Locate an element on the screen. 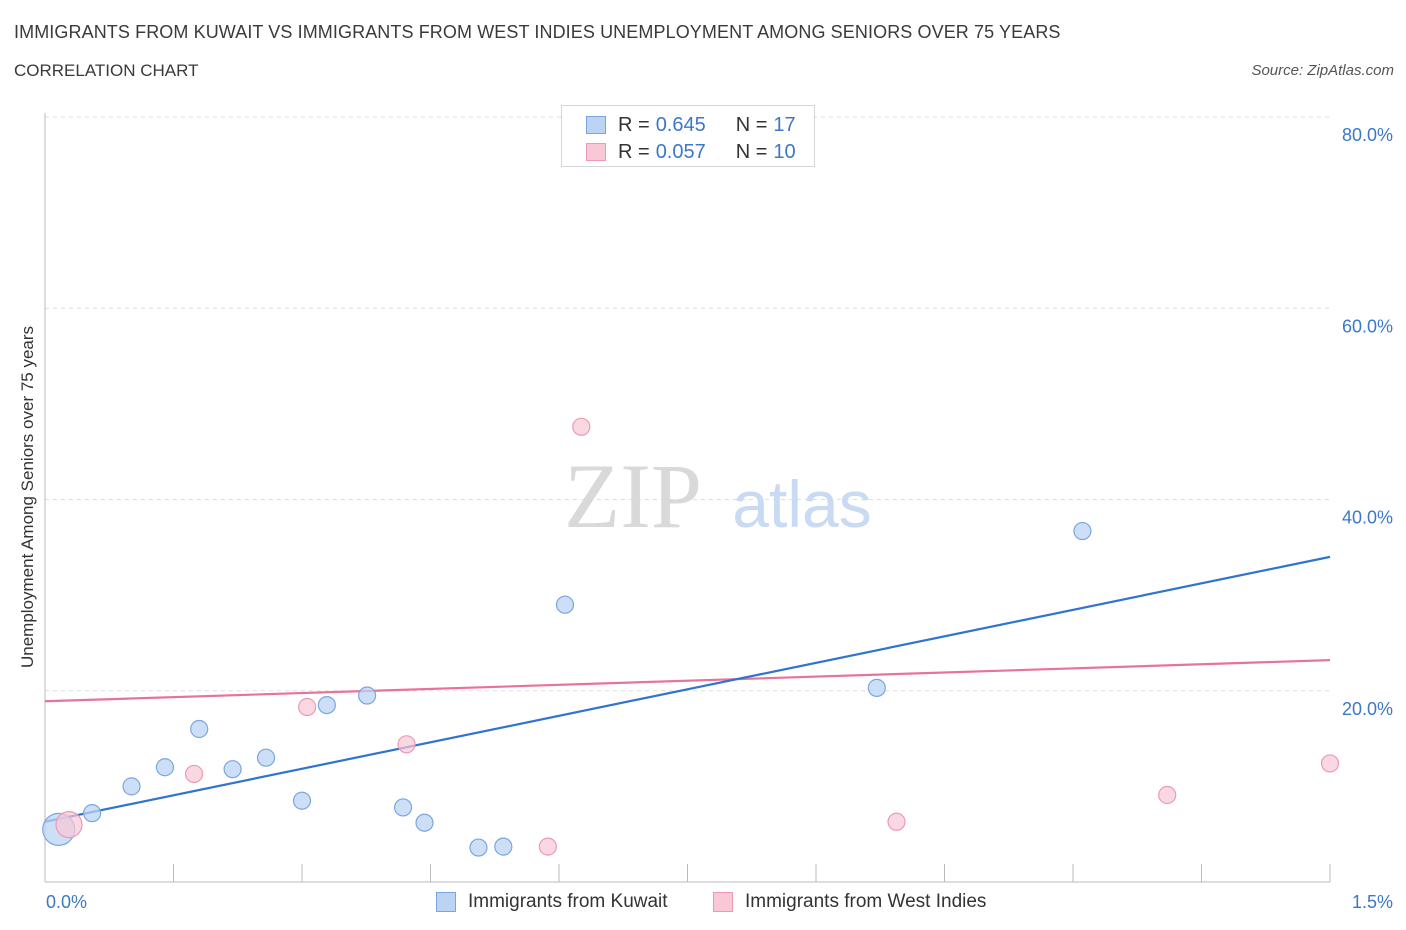 The height and width of the screenshot is (930, 1406). y-axis-label-container: Unemployment Among Seniors over 75 years is located at coordinates (28, 497).